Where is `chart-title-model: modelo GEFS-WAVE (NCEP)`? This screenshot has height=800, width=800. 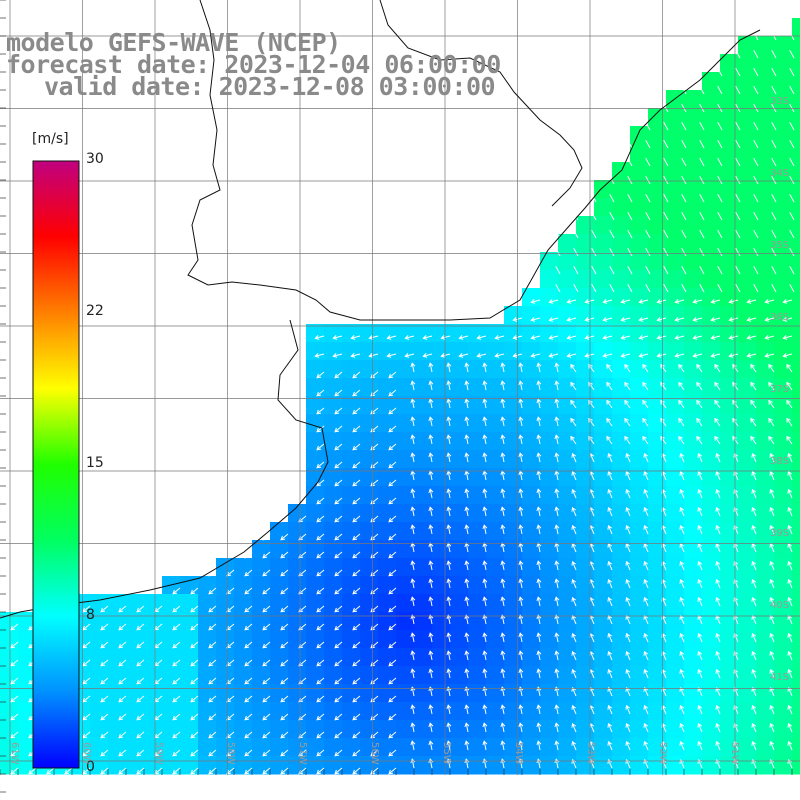 chart-title-model: modelo GEFS-WAVE (NCEP) is located at coordinates (173, 42).